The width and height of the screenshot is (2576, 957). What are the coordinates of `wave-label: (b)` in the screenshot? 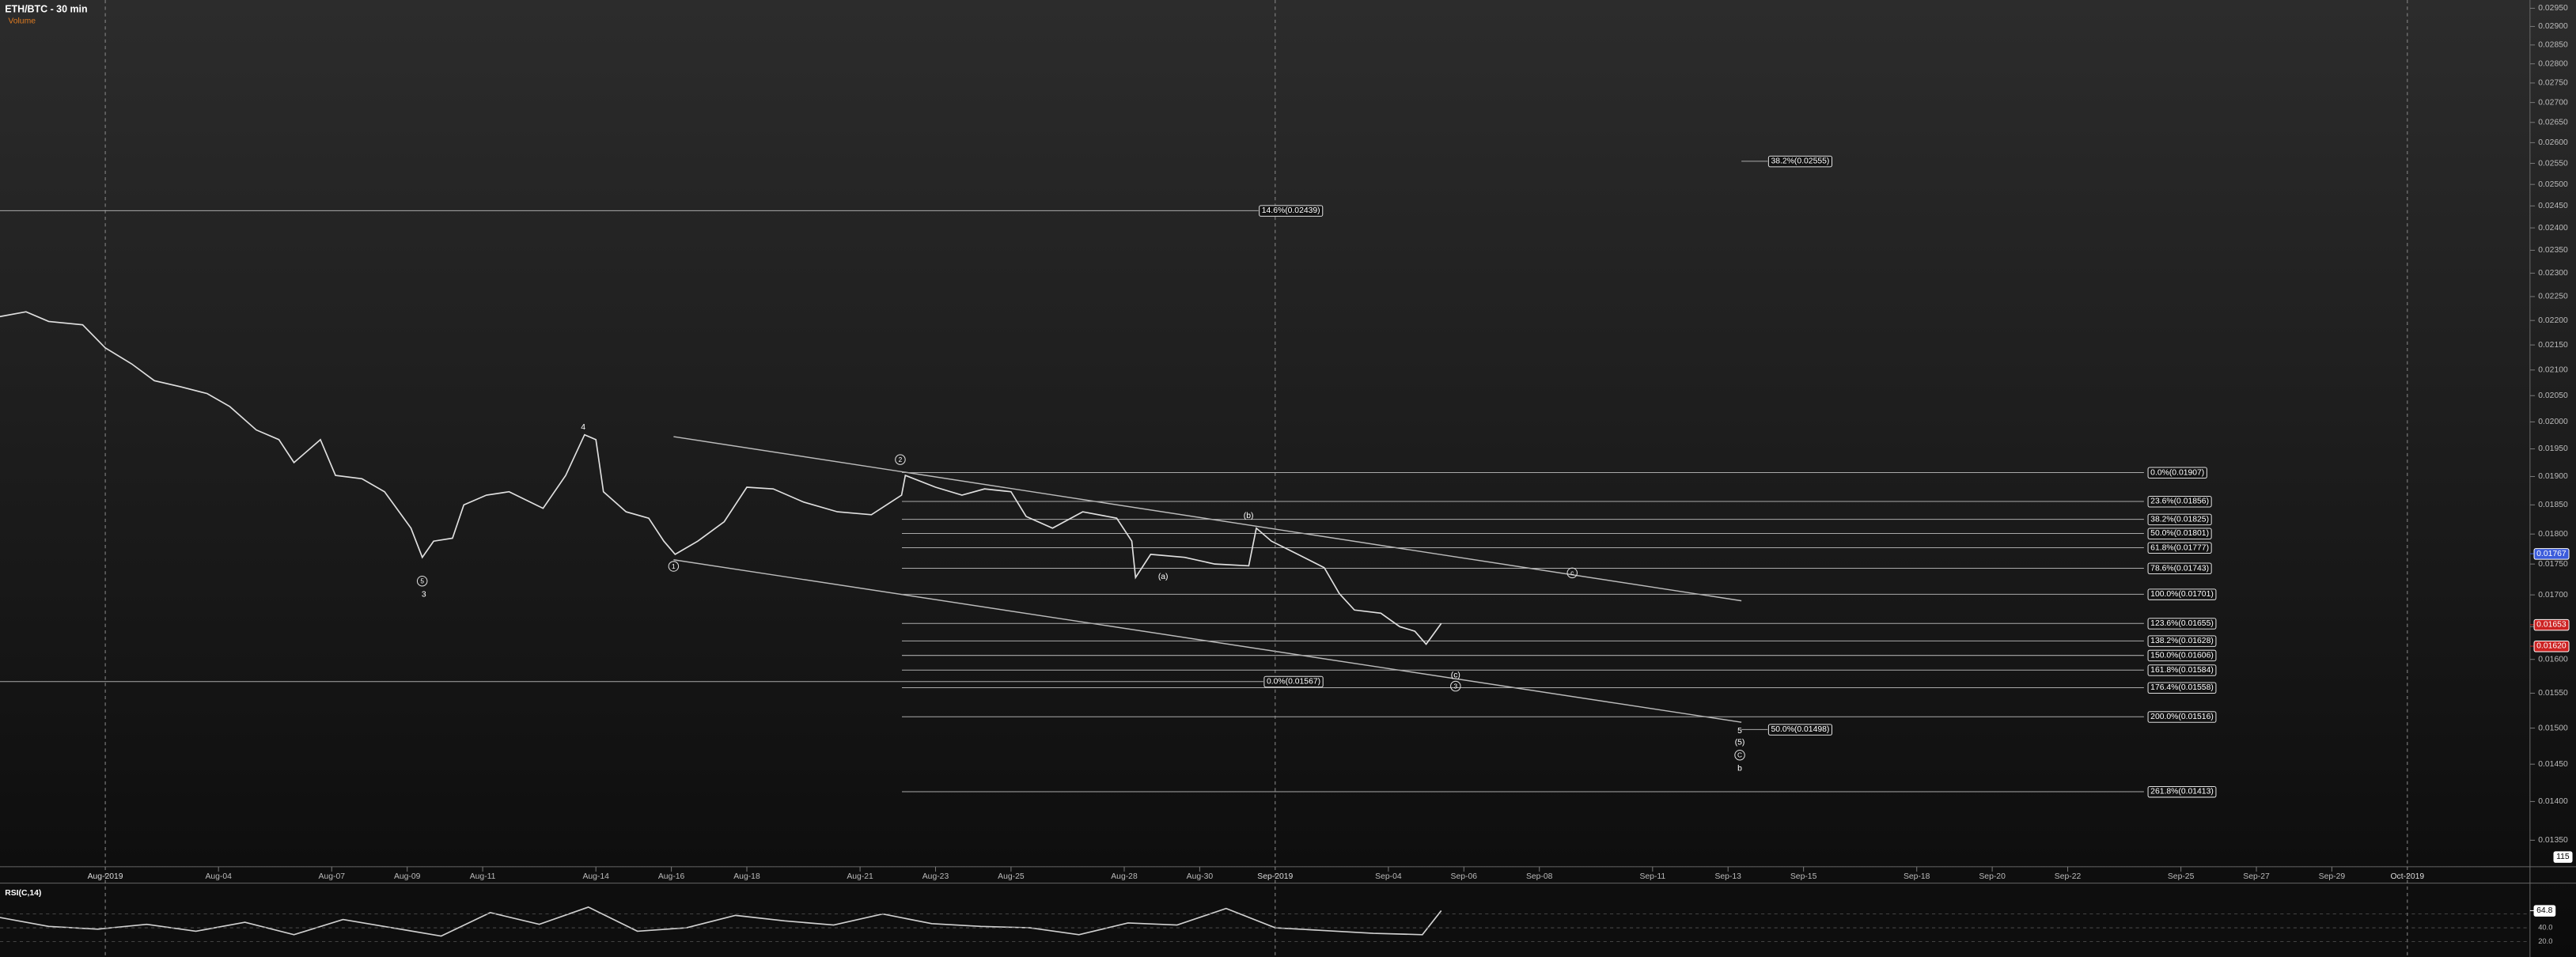 It's located at (1249, 516).